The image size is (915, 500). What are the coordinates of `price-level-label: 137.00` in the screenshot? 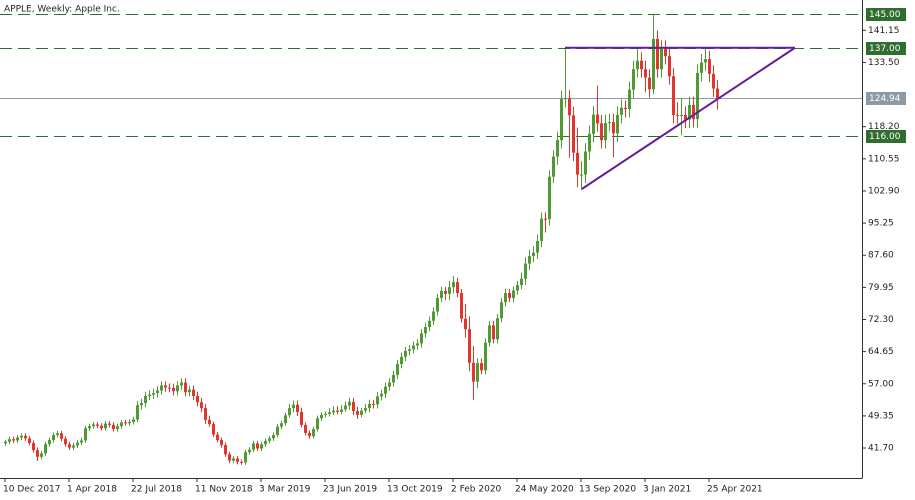 It's located at (885, 49).